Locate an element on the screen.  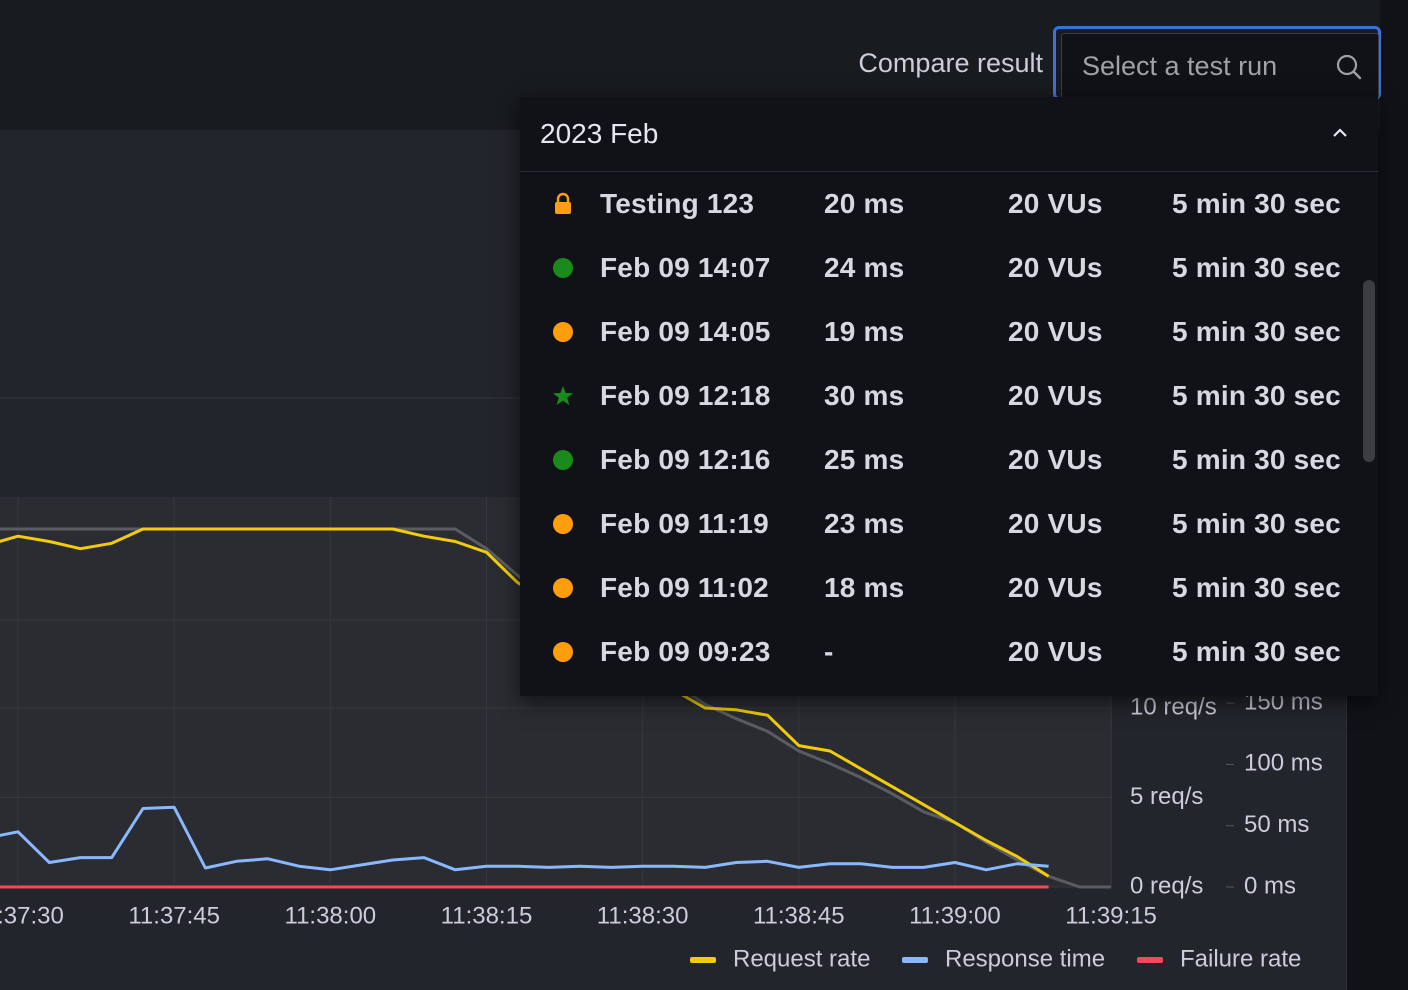
lock-shackle is located at coordinates (563, 197).